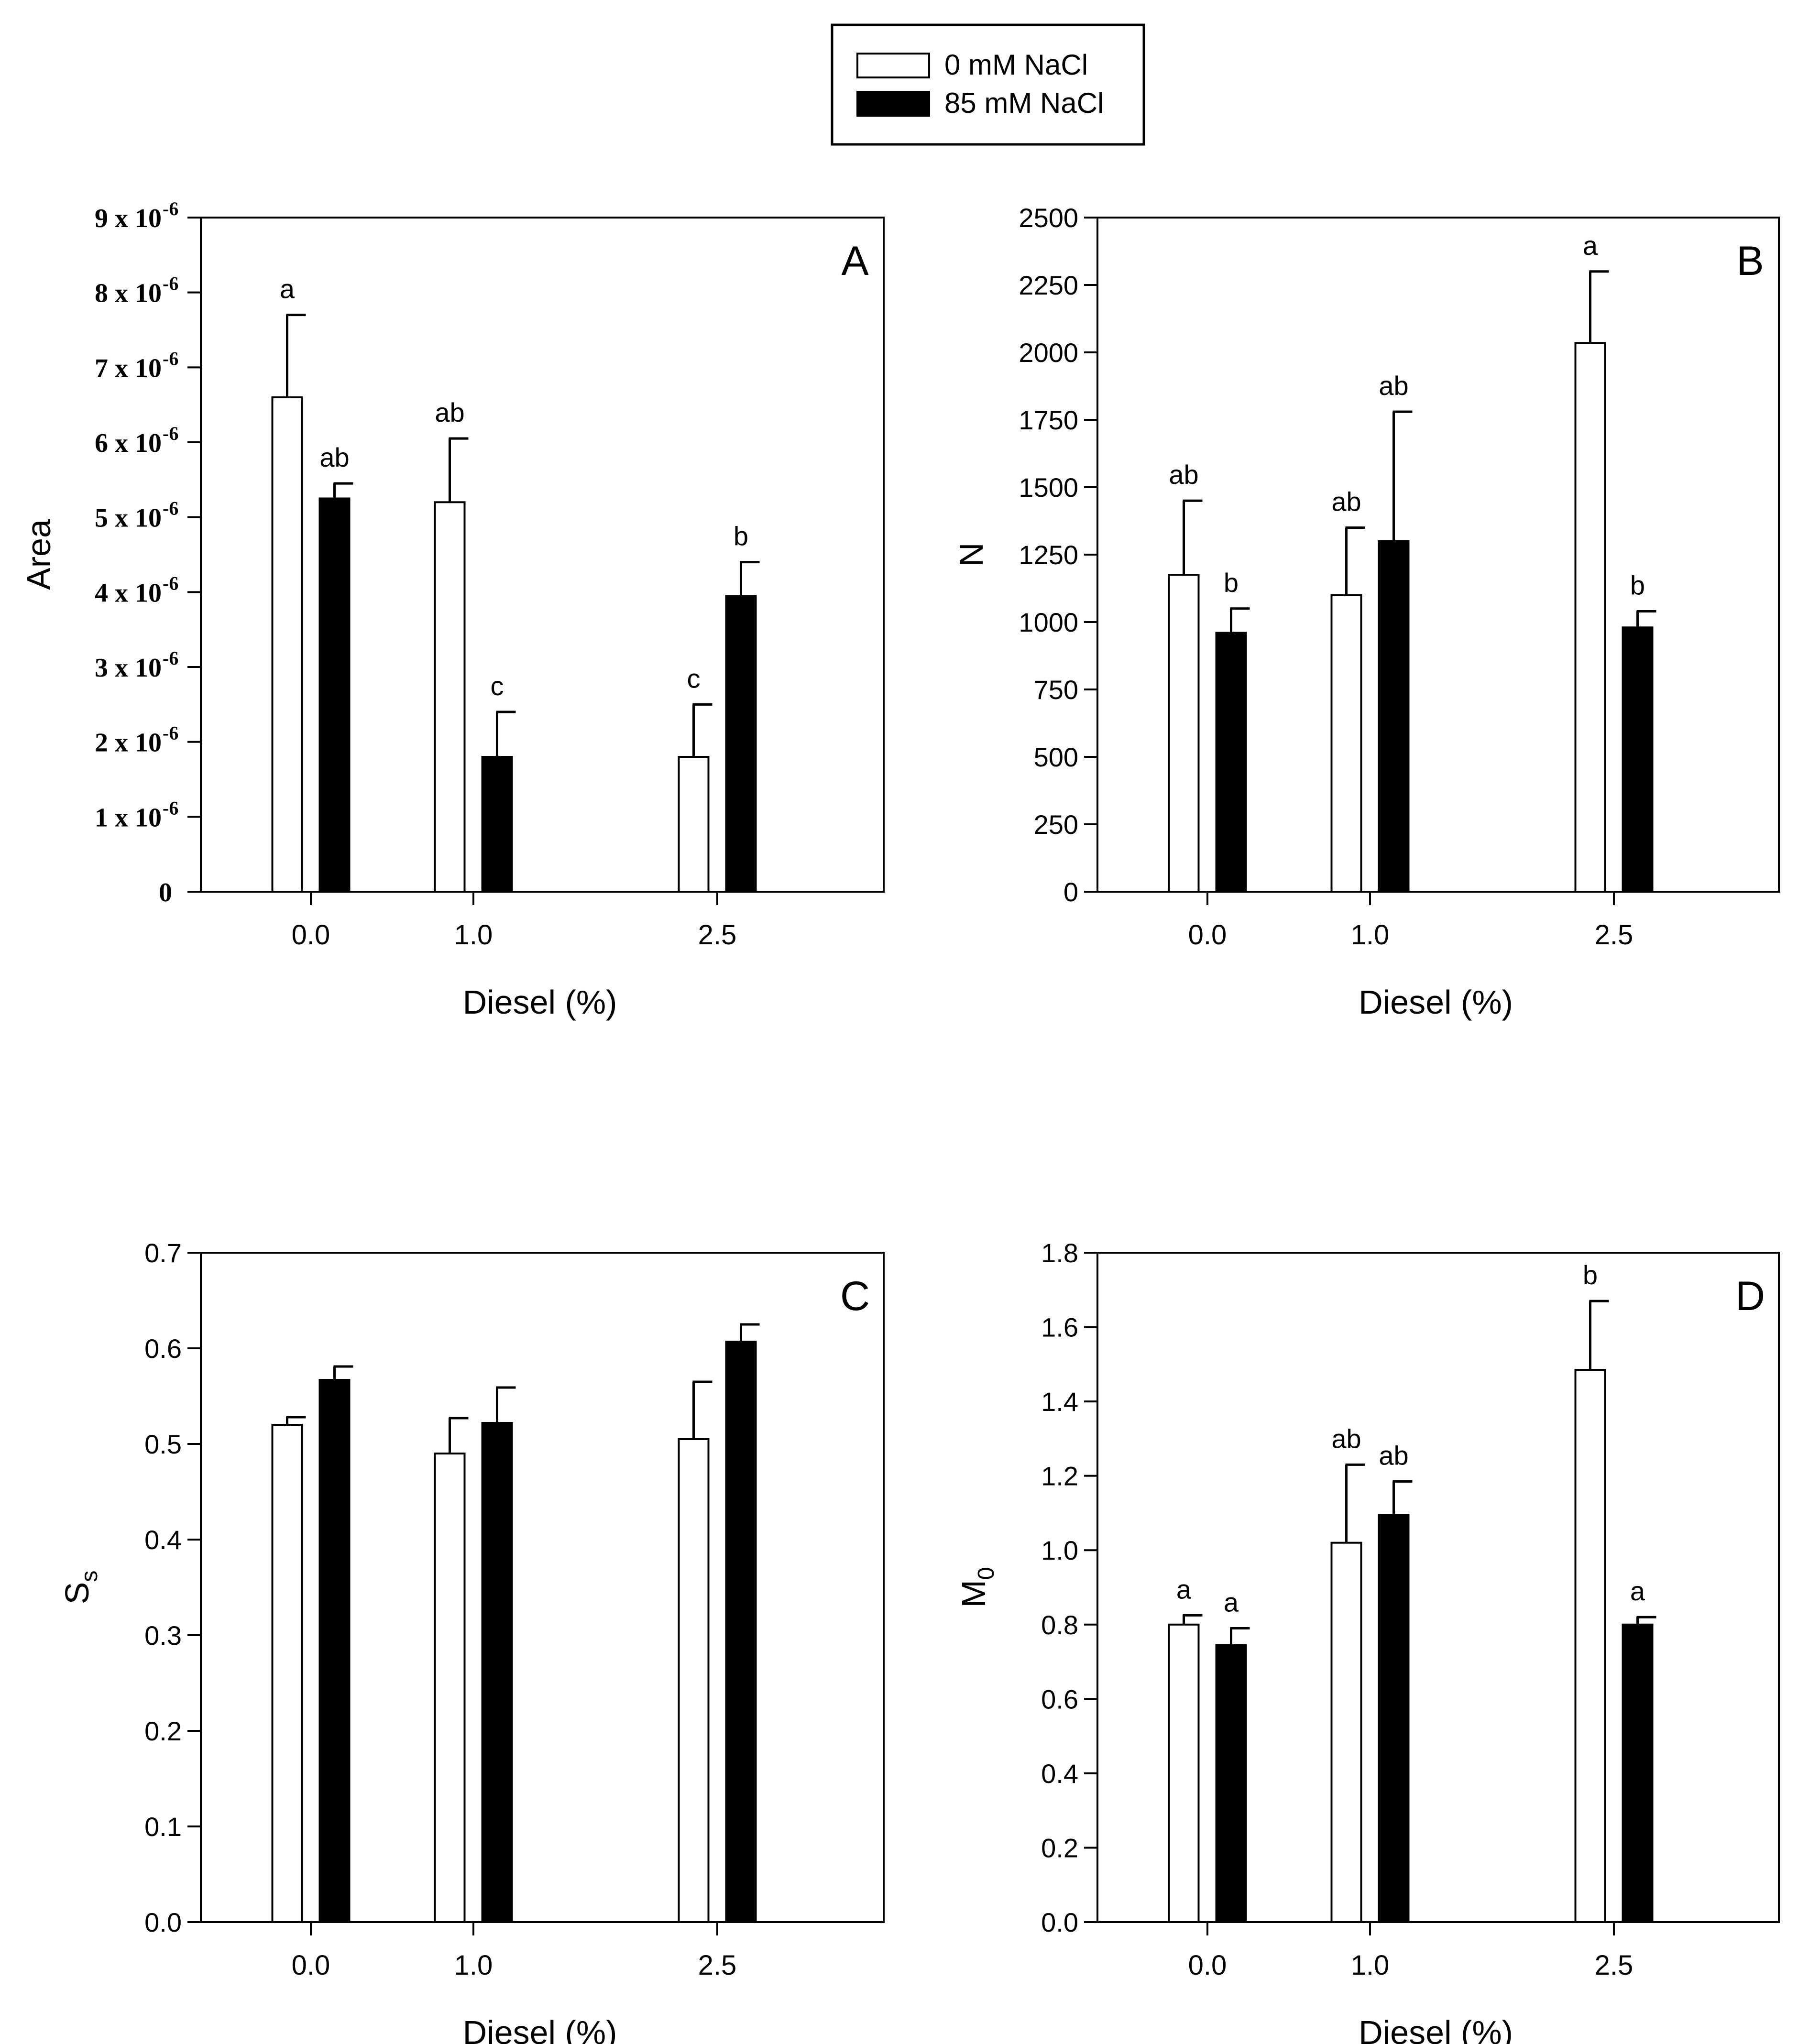 This screenshot has width=1820, height=2044. What do you see at coordinates (542, 1587) in the screenshot?
I see `plot-frame-c` at bounding box center [542, 1587].